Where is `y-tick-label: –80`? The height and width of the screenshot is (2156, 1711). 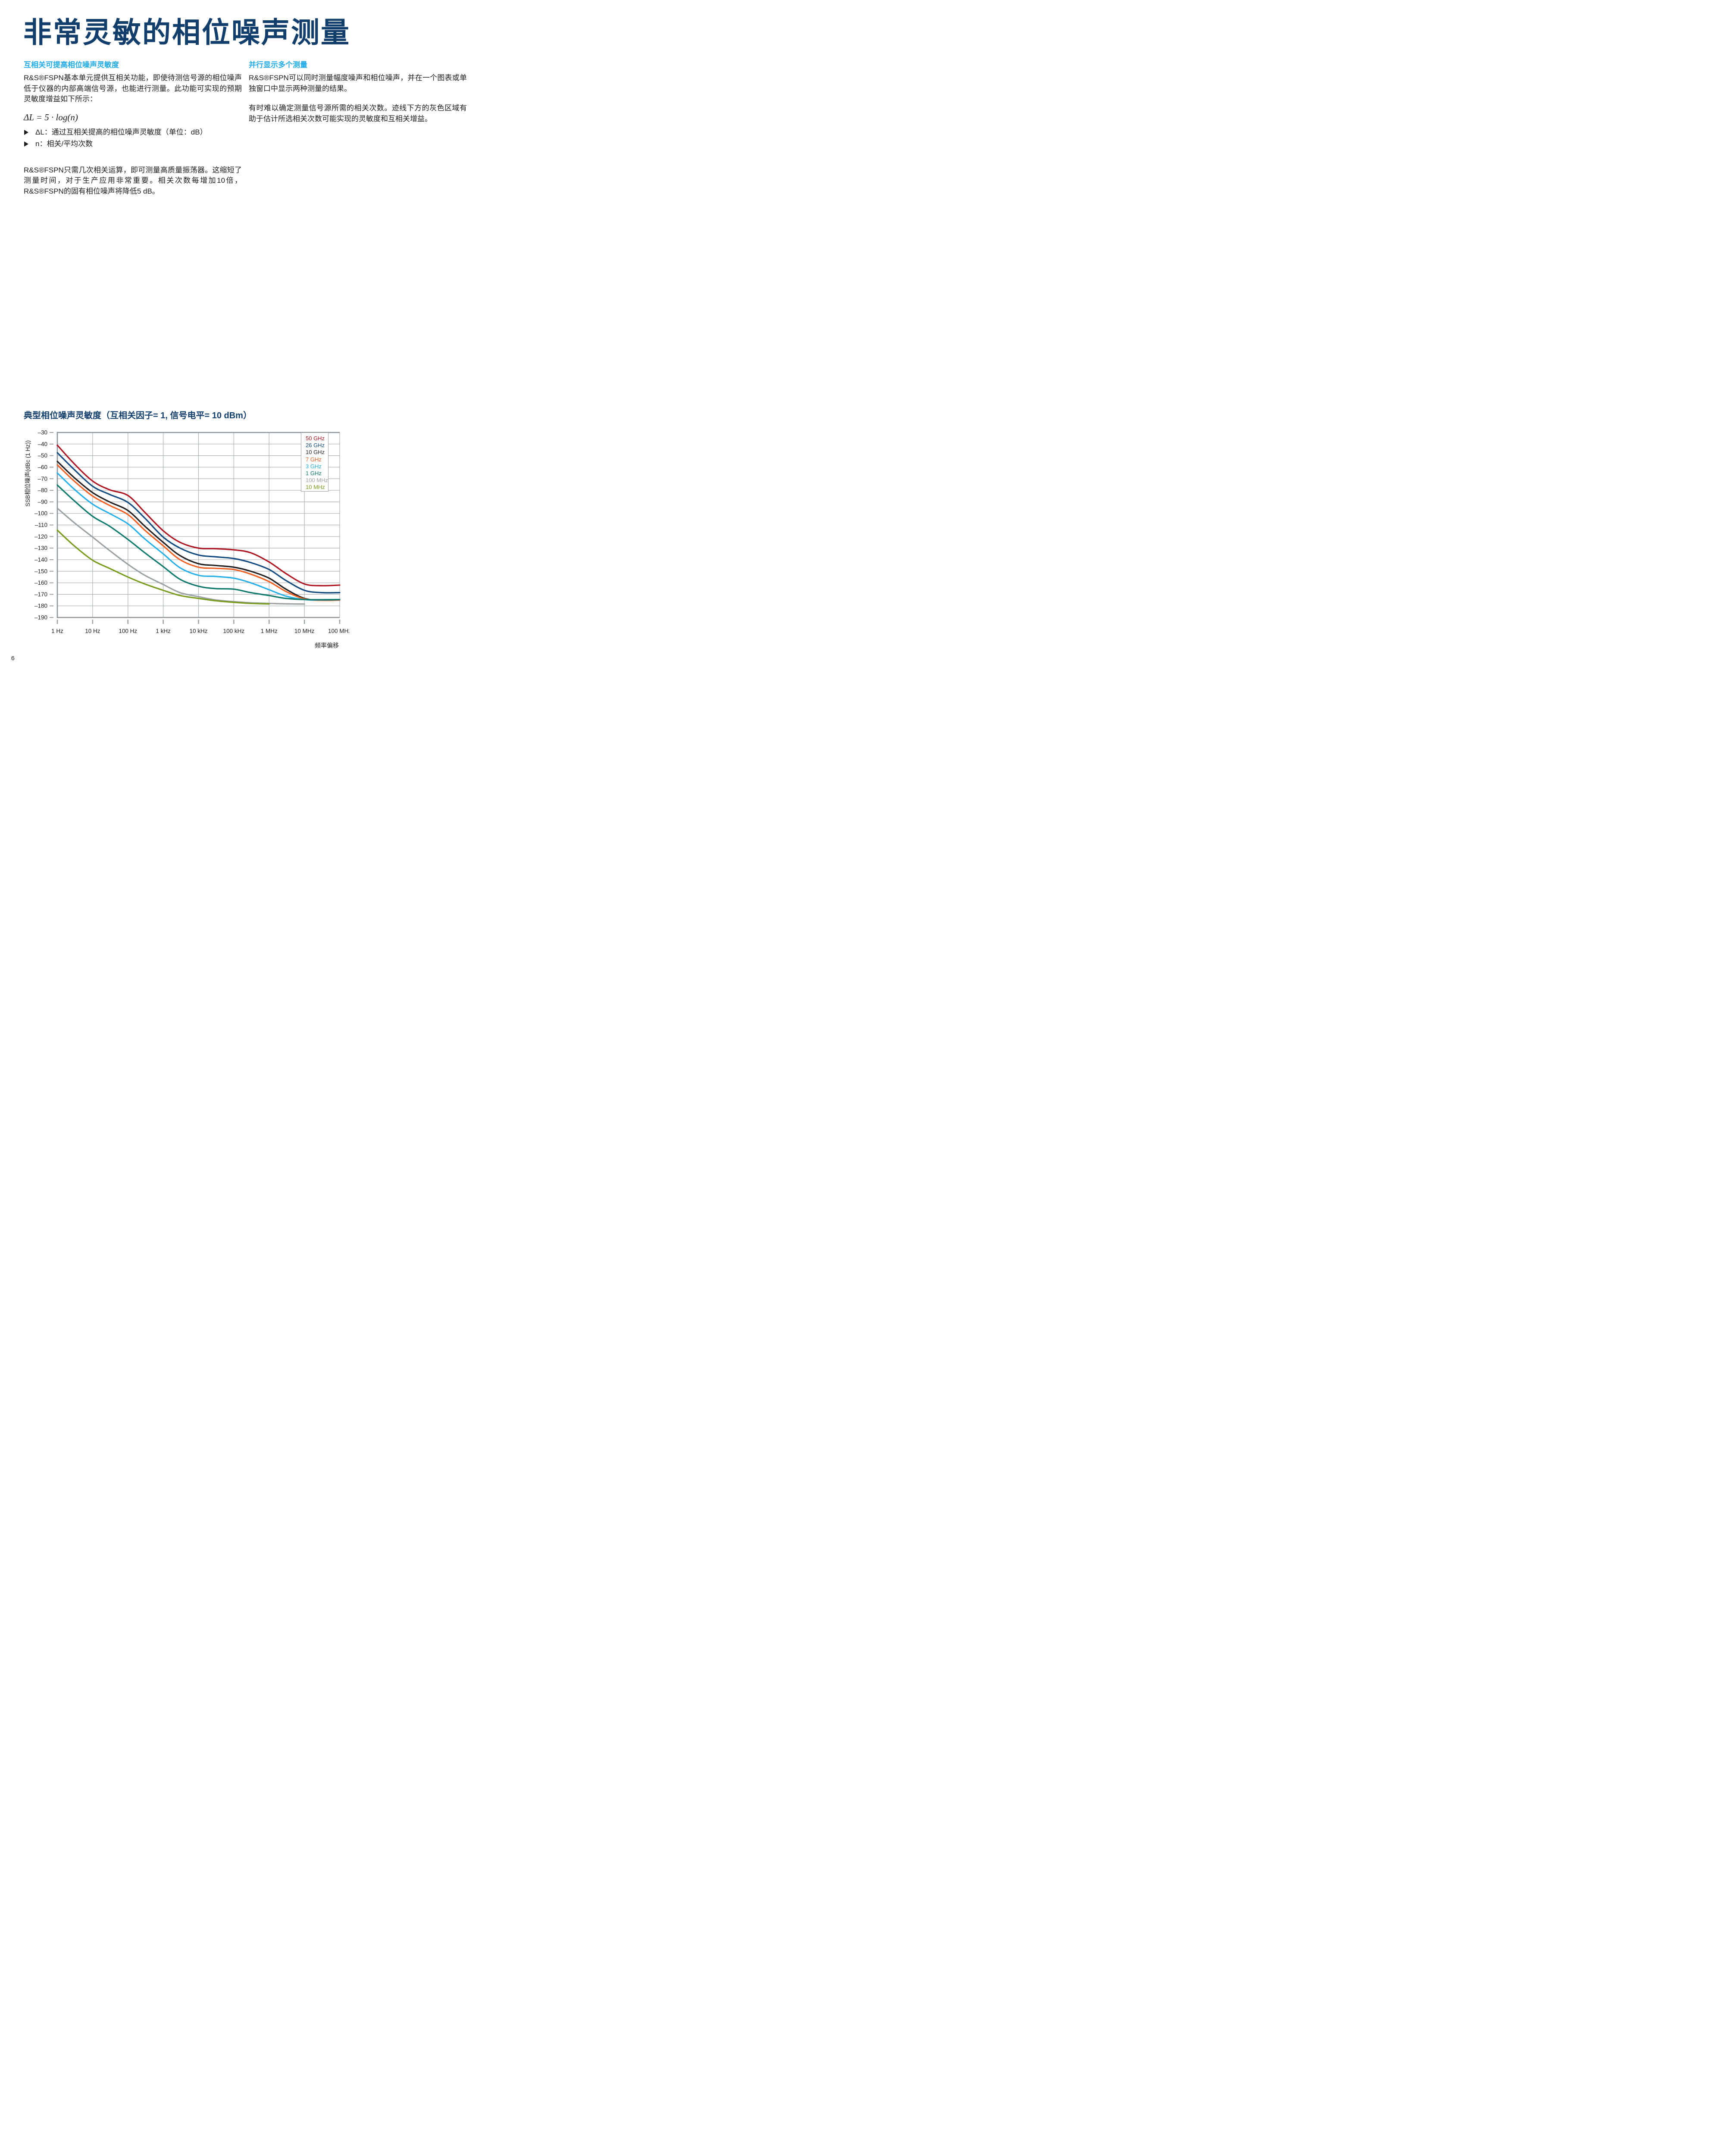 y-tick-label: –80 is located at coordinates (42, 490).